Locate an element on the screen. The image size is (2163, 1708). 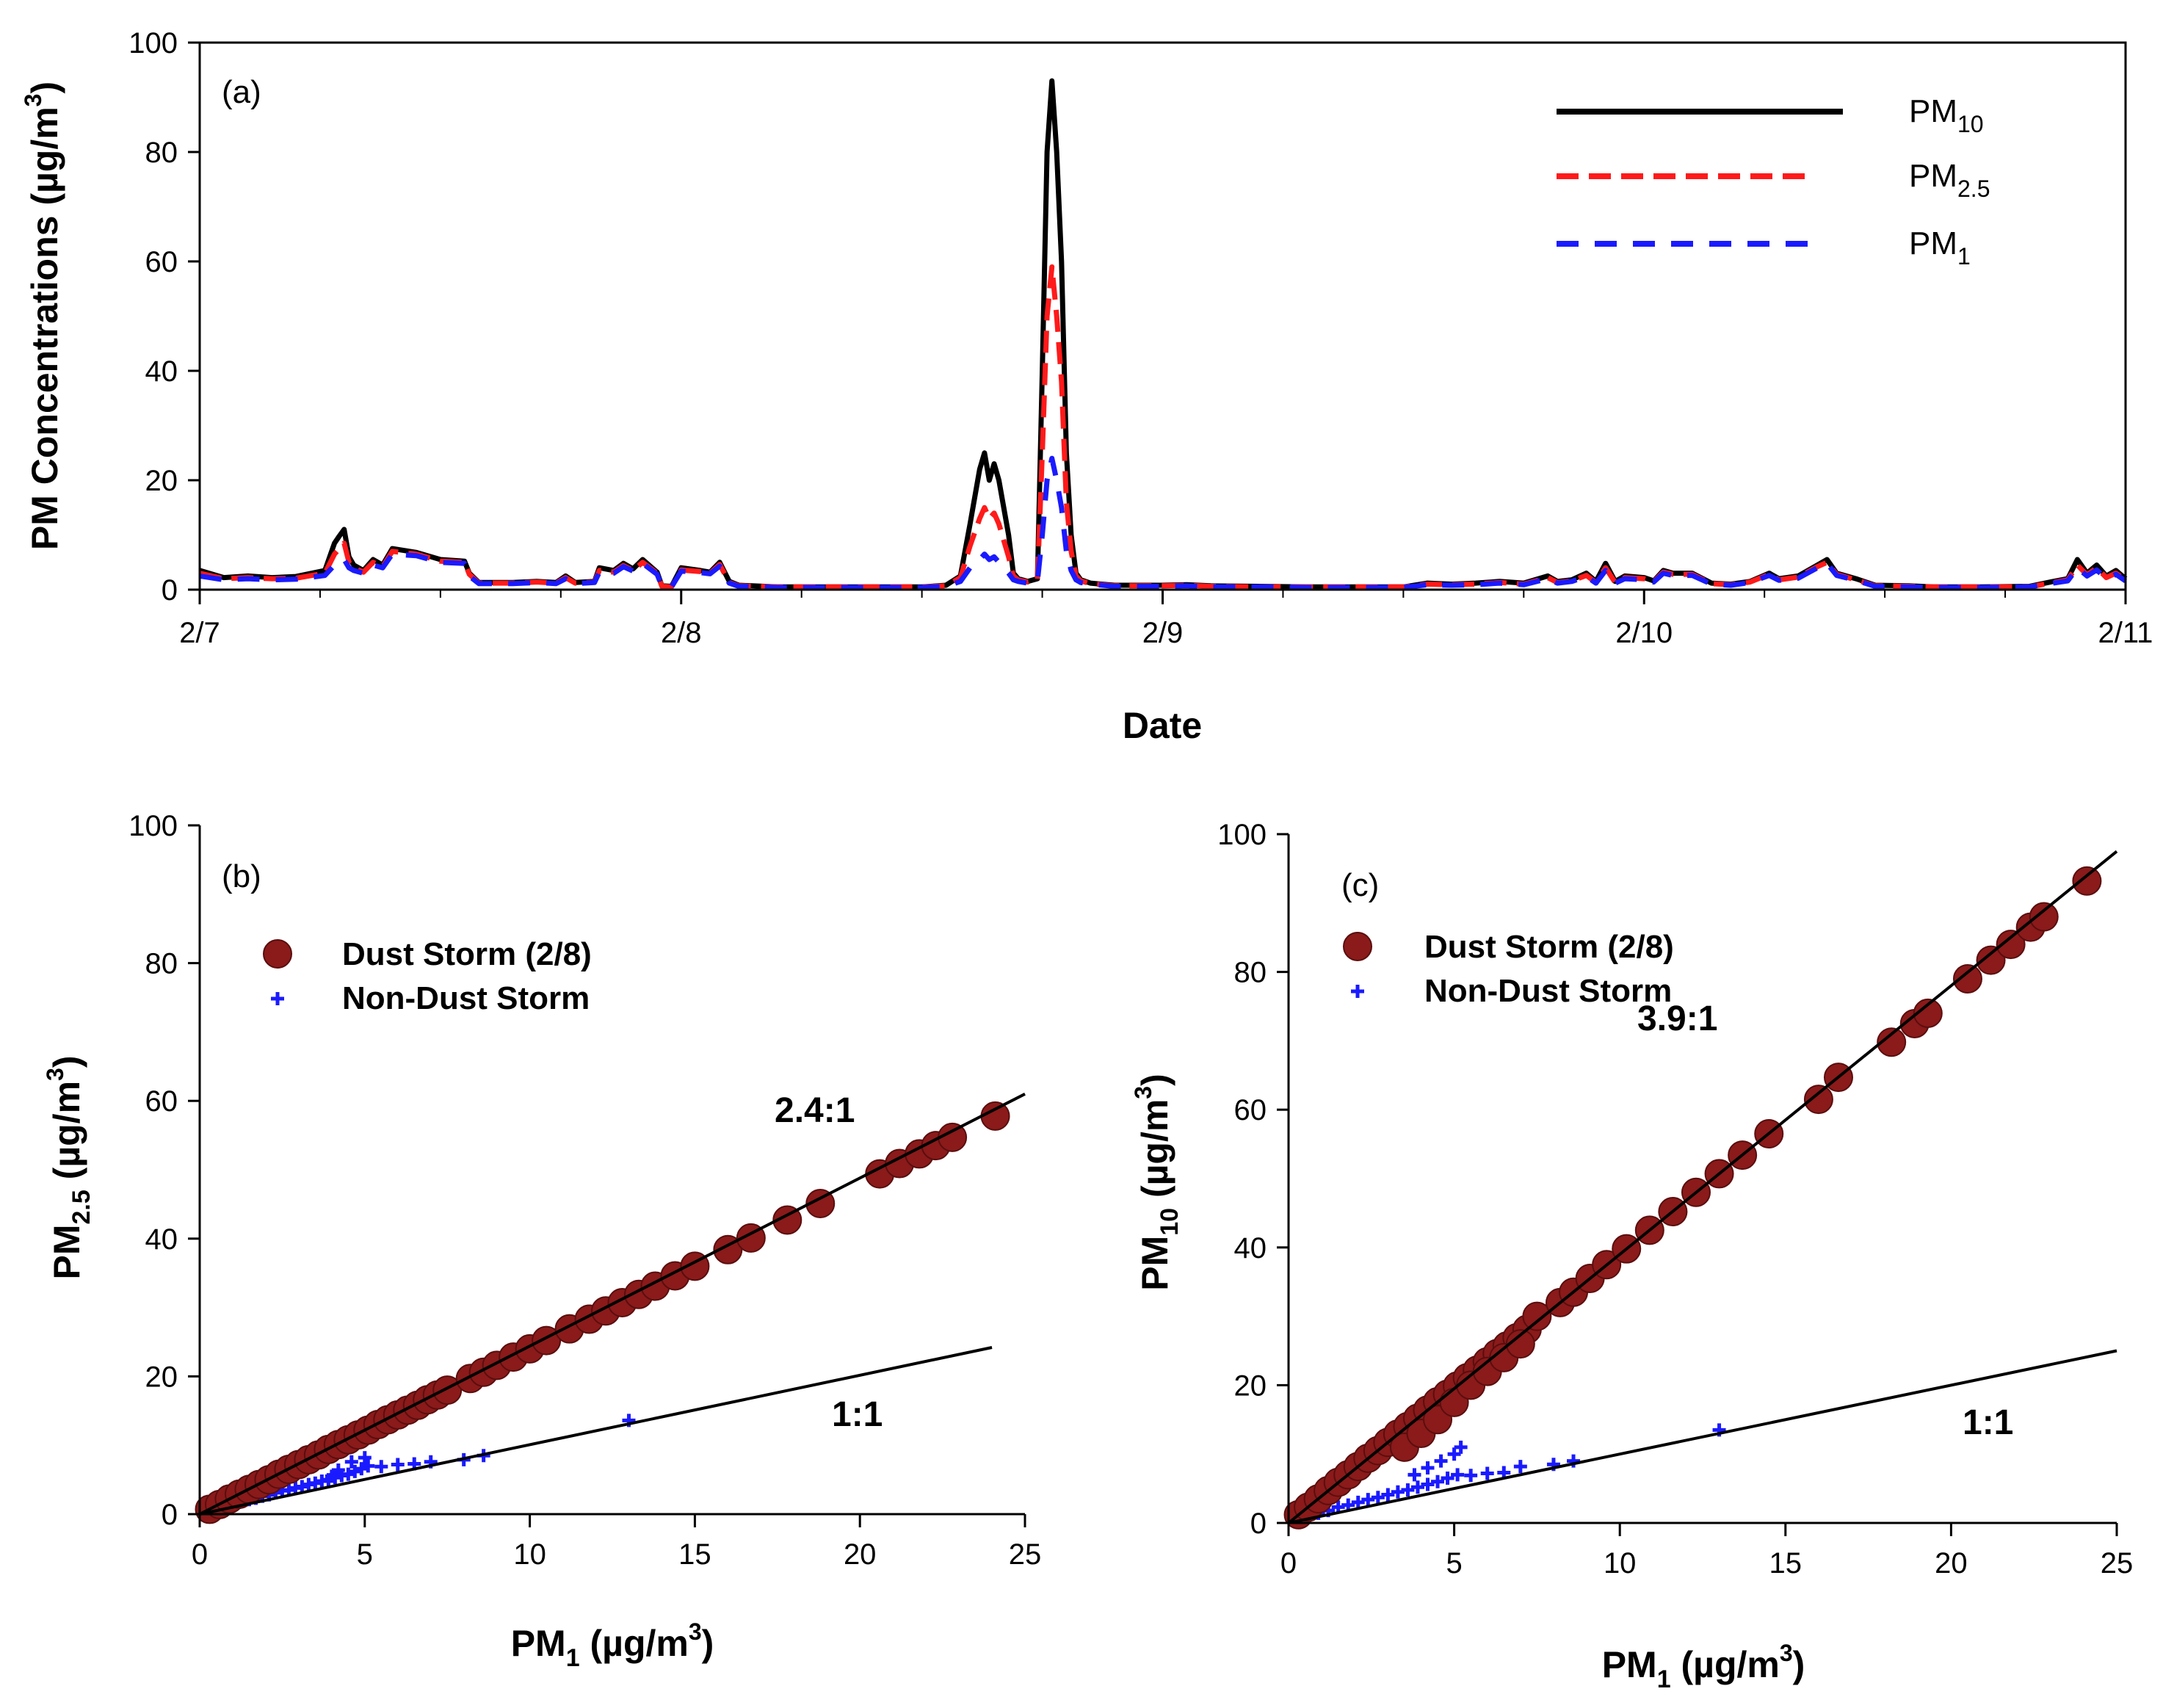
b-x-tick-label: 25 is located at coordinates (1026, 1555).